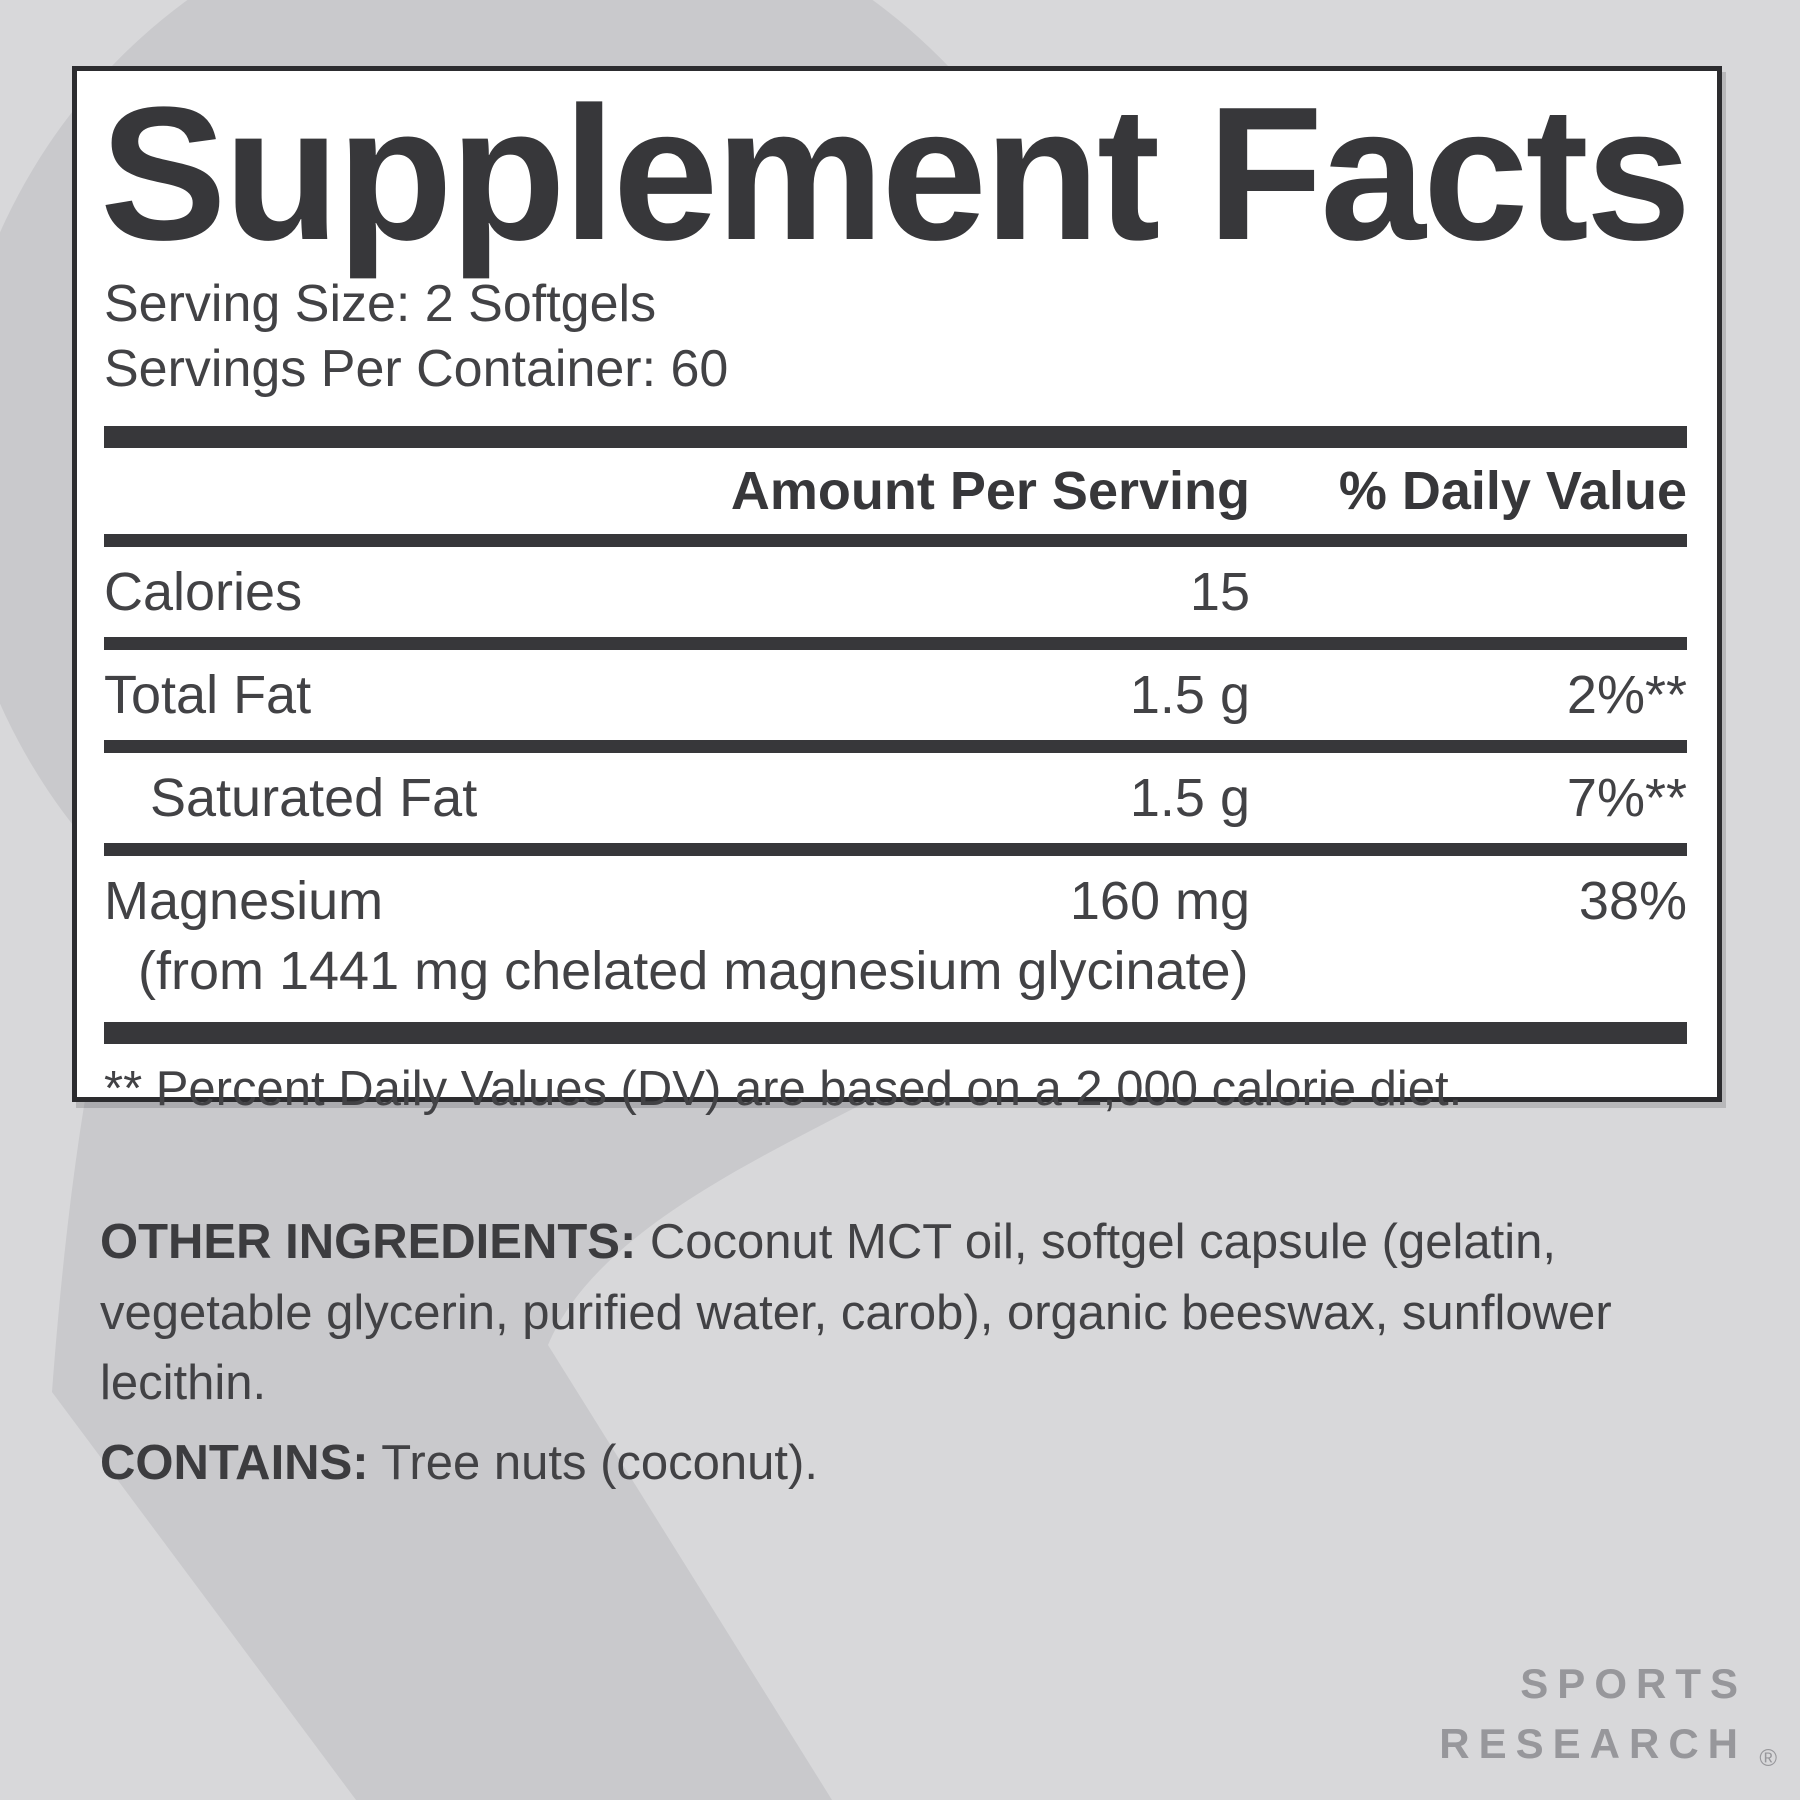  Describe the element at coordinates (895, 643) in the screenshot. I see `rule-under-calories` at that location.